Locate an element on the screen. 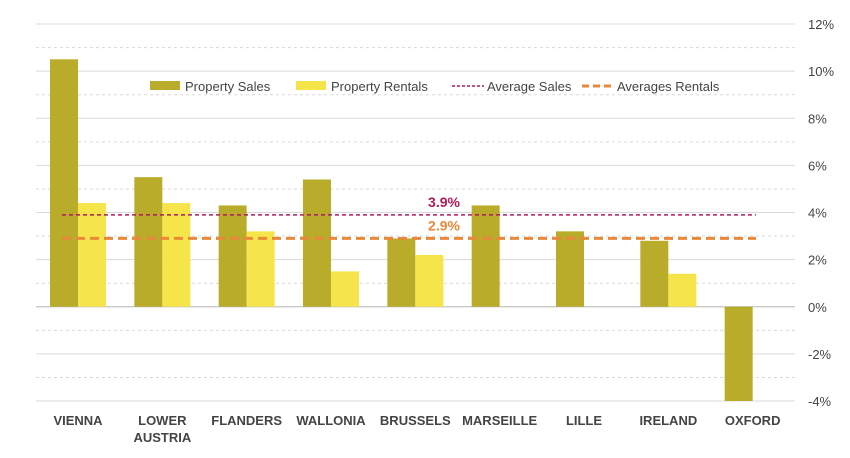 The height and width of the screenshot is (458, 850). rentals-bar-wallonia is located at coordinates (345, 289).